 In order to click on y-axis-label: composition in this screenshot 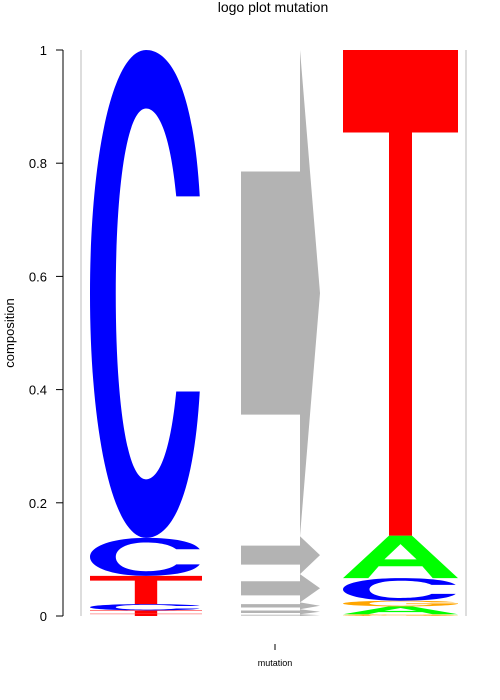, I will do `click(9, 332)`.